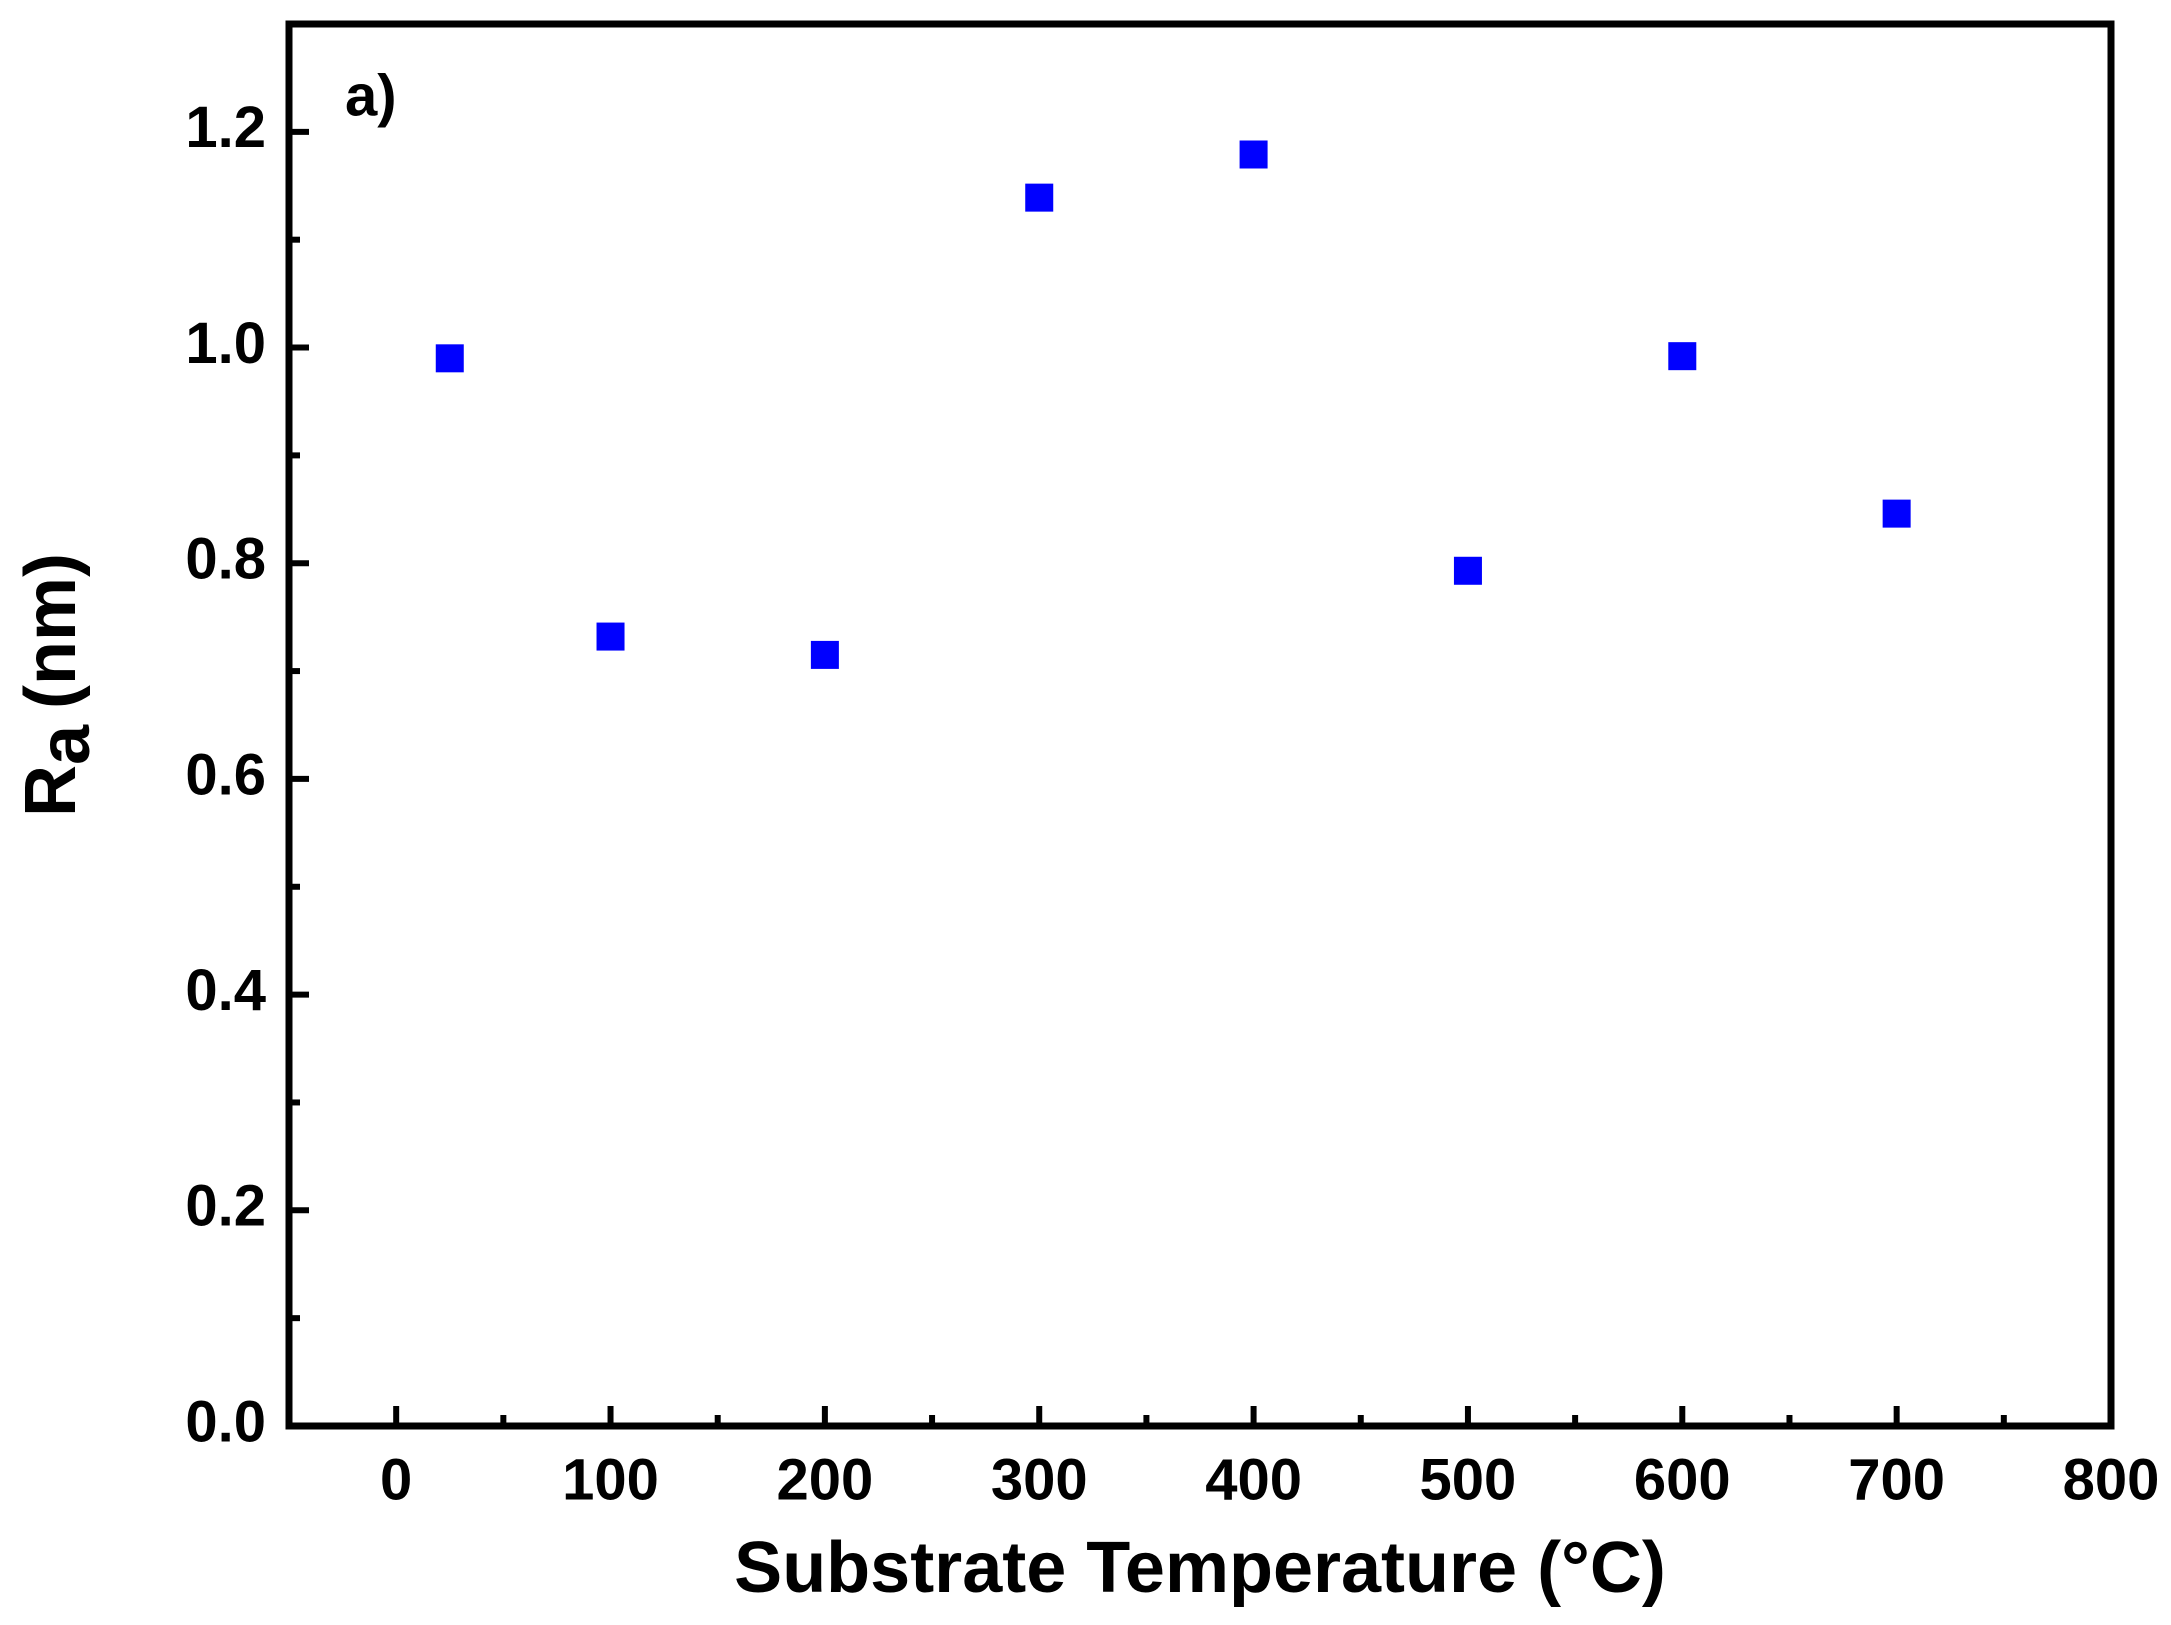 This screenshot has width=2171, height=1625. I want to click on x-tick-label: 200, so click(824, 1479).